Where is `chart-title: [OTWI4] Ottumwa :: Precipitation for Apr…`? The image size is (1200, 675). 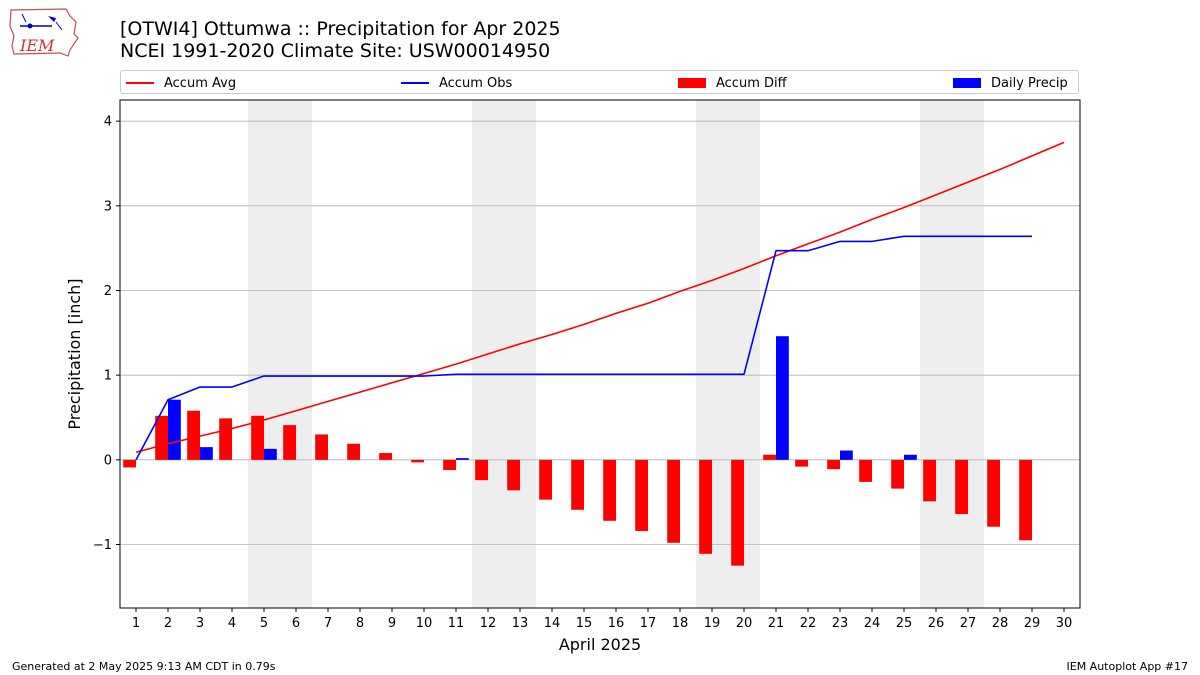
chart-title: [OTWI4] Ottumwa :: Precipitation for Apr… is located at coordinates (340, 29).